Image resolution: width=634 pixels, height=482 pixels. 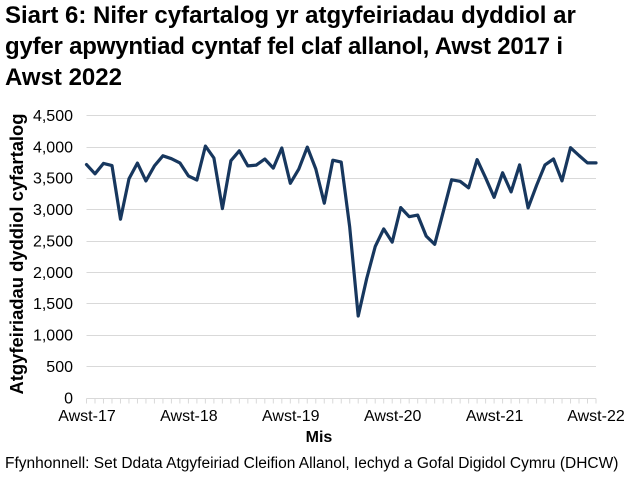 I want to click on svg-text: Awst-18, so click(x=189, y=416).